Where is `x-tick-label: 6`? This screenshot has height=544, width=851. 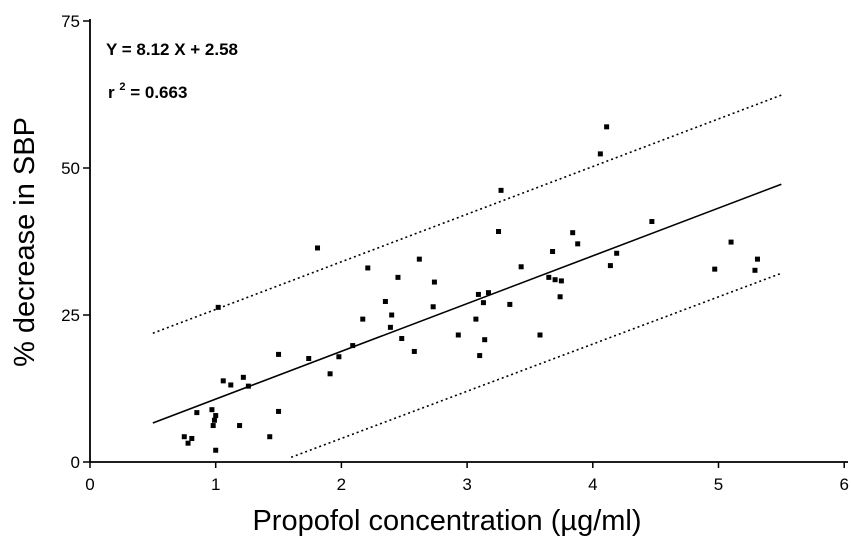
x-tick-label: 6 is located at coordinates (843, 484).